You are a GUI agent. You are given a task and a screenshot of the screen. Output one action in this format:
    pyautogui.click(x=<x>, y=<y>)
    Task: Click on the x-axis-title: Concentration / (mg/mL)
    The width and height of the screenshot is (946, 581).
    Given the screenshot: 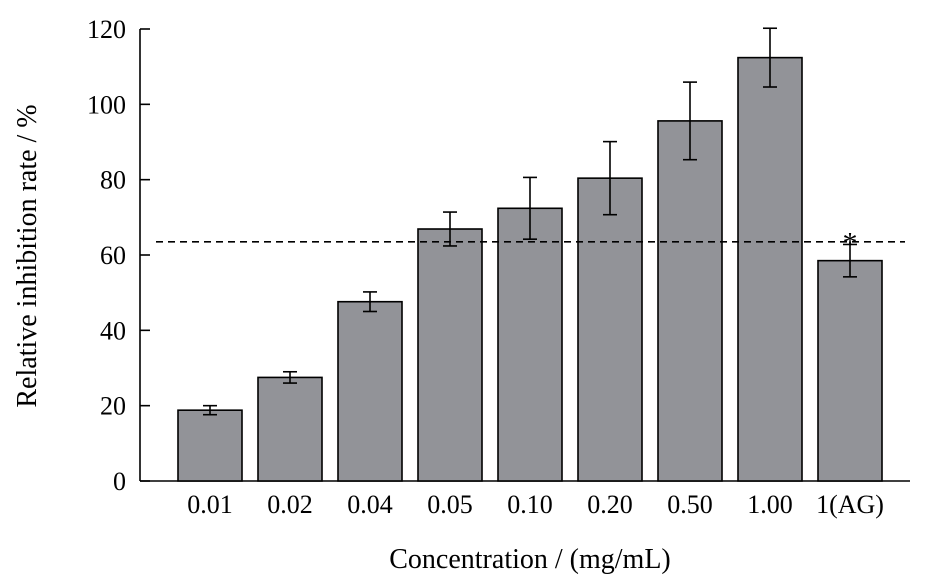 What is the action you would take?
    pyautogui.click(x=530, y=559)
    